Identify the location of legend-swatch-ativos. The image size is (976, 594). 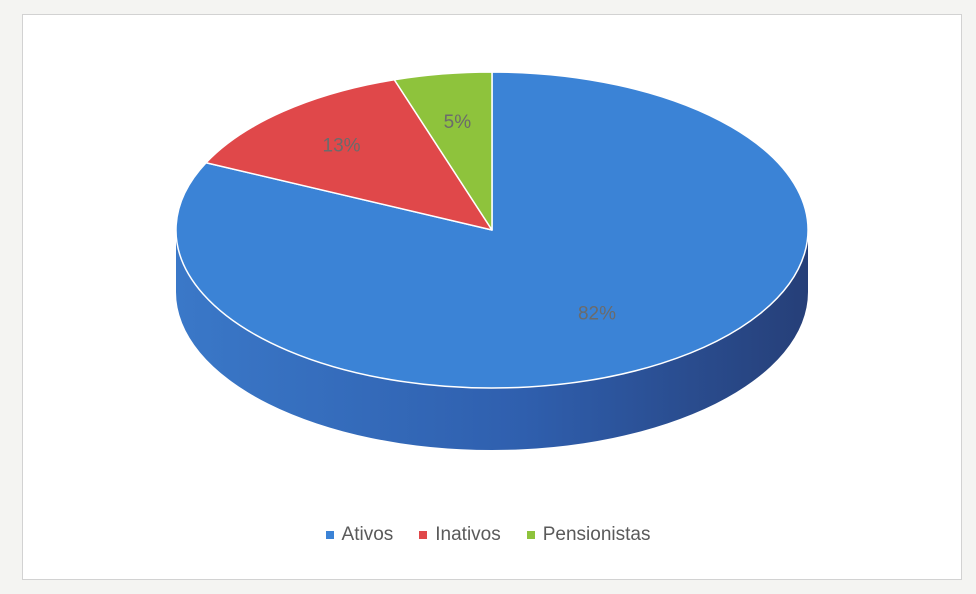
(329, 535).